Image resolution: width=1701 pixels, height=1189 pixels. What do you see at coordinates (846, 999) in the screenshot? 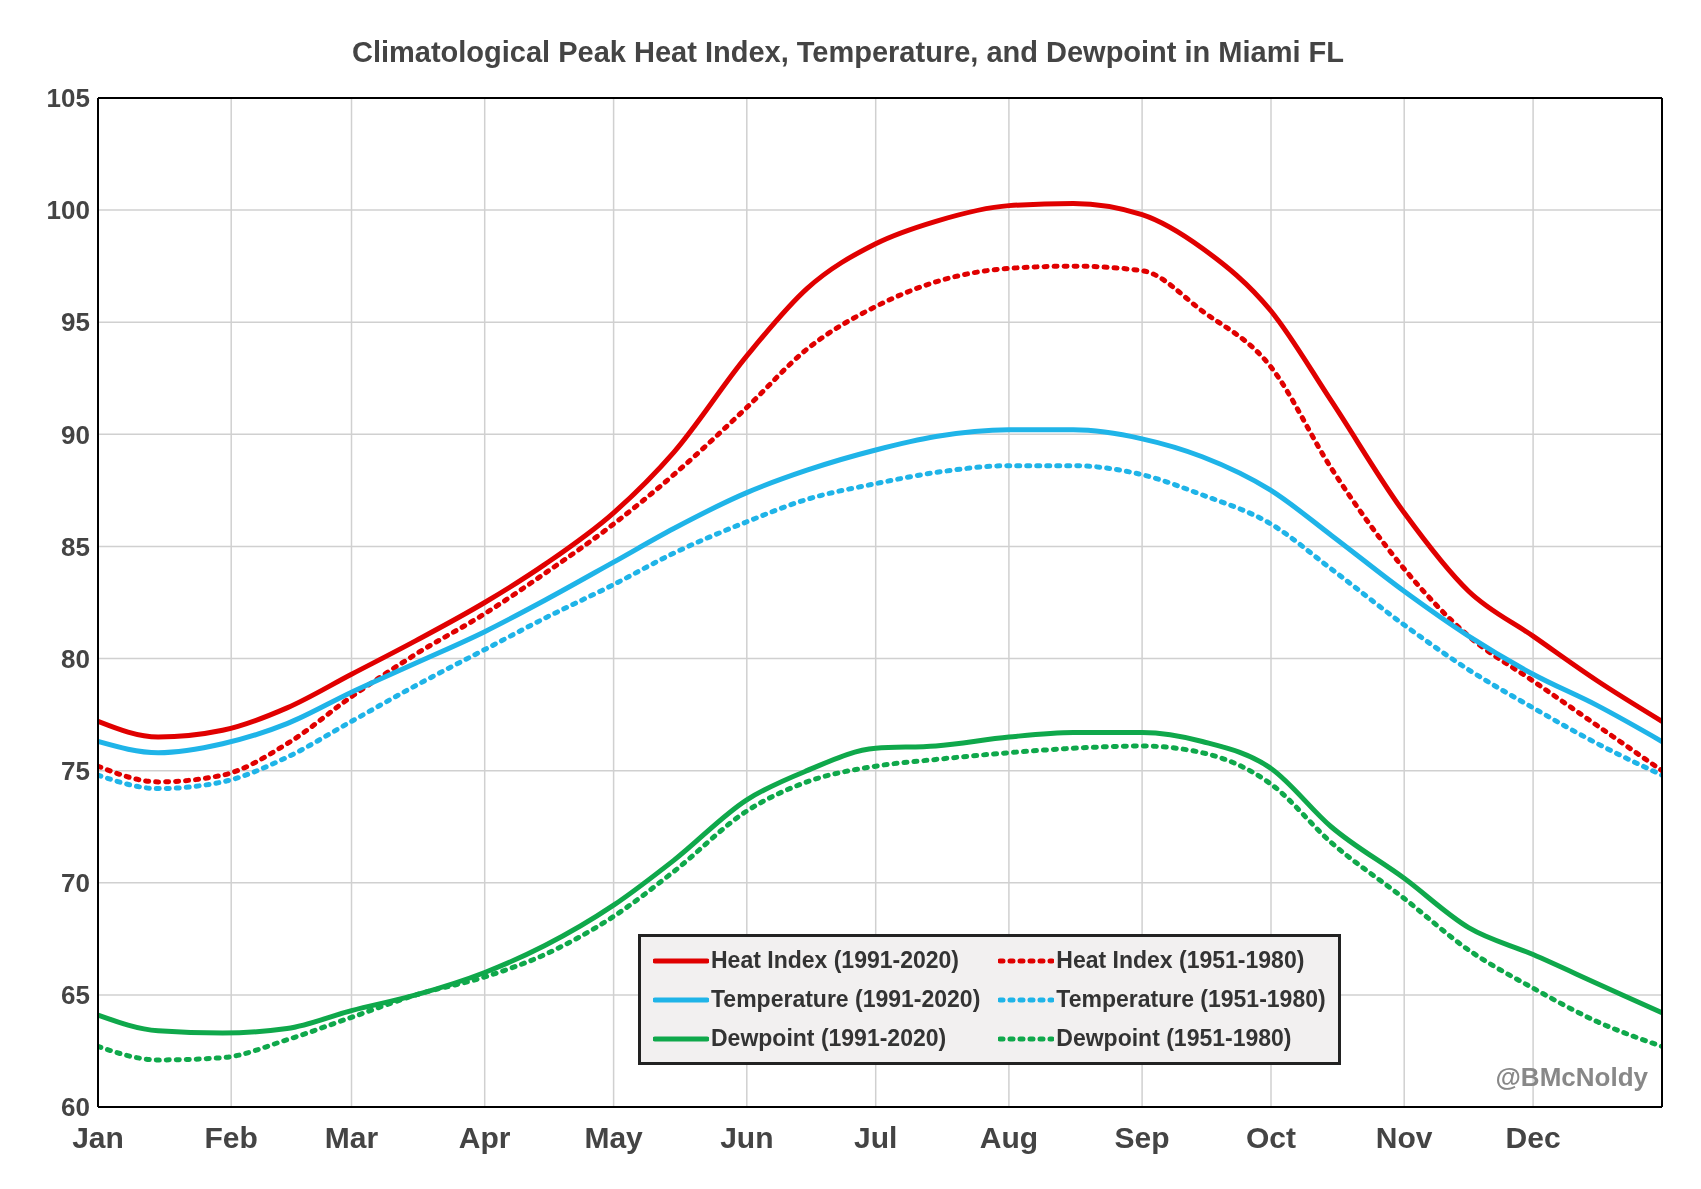
I see `legend-label: Temperature (1991-2020)` at bounding box center [846, 999].